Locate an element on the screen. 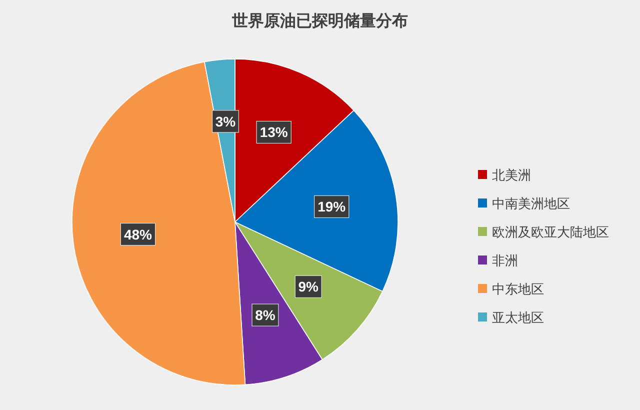  legend-label: 北美洲 is located at coordinates (511, 175).